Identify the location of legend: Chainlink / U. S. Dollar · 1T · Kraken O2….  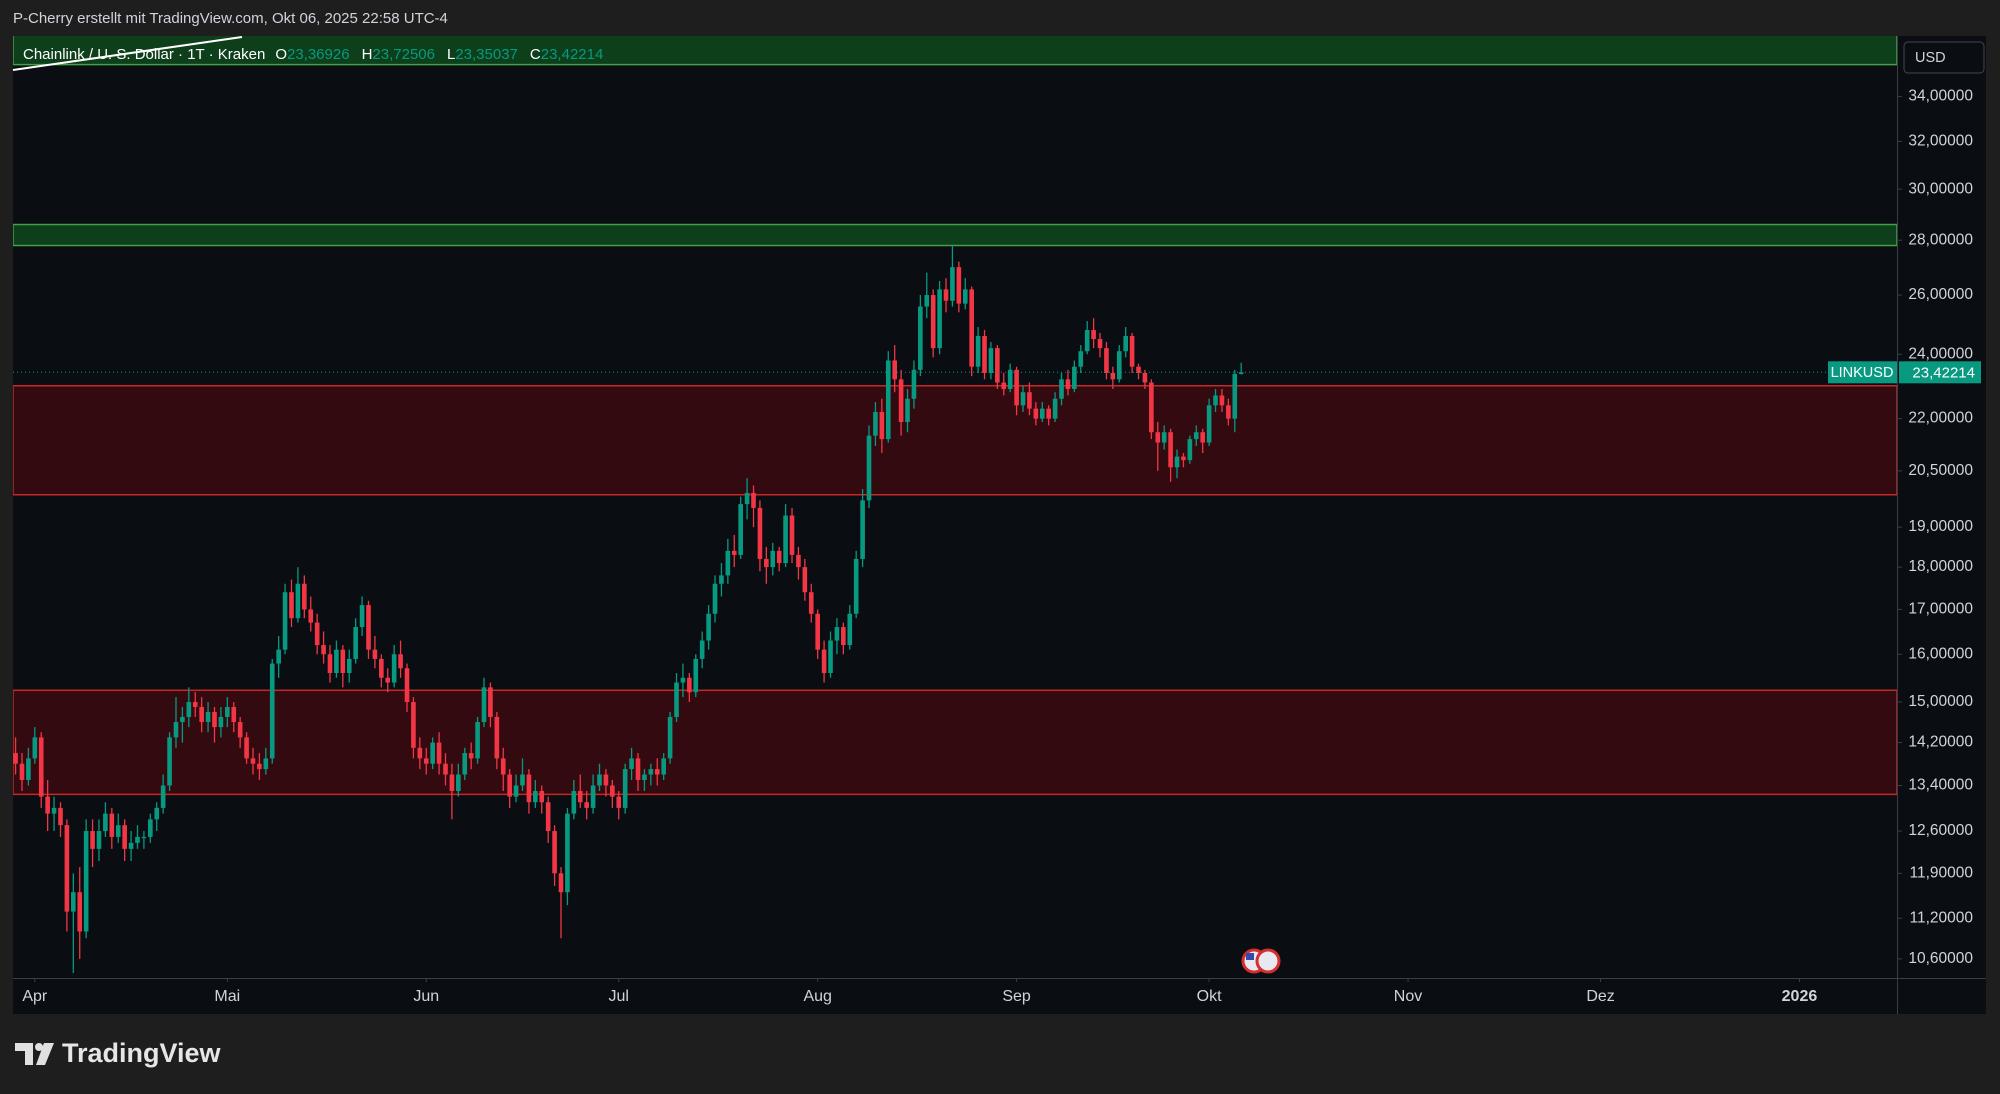
(313, 54).